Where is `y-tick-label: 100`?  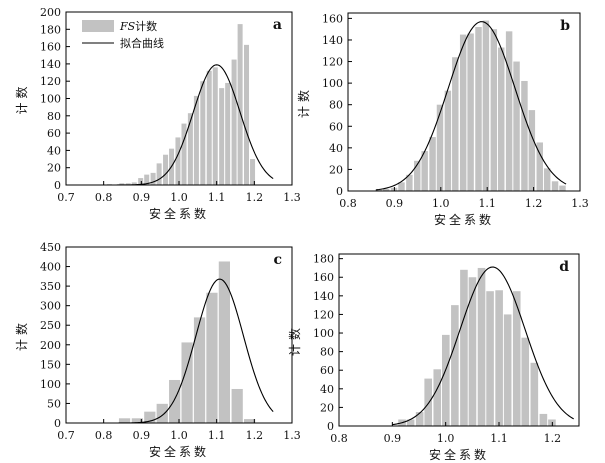 y-tick-label: 100 is located at coordinates (332, 83).